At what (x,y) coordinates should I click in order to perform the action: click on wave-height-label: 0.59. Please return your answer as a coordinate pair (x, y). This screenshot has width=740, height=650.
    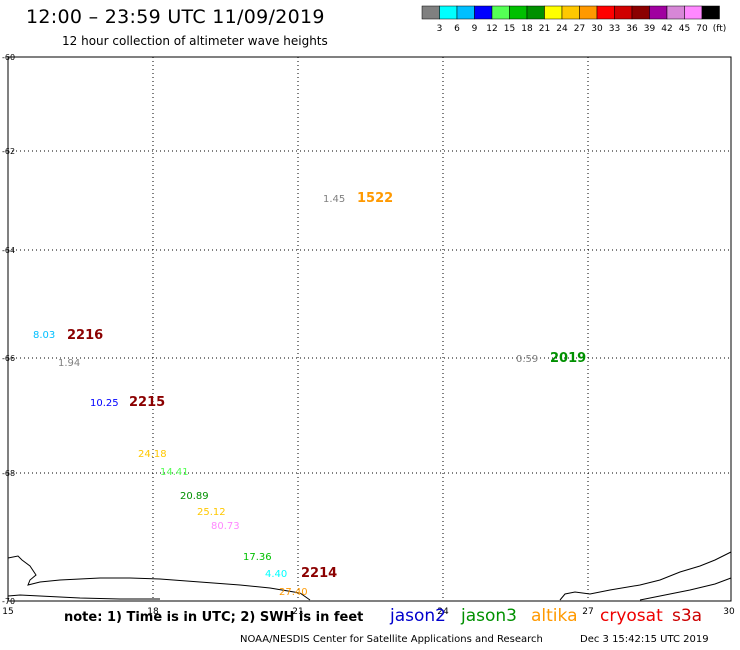
    Looking at the image, I should click on (527, 359).